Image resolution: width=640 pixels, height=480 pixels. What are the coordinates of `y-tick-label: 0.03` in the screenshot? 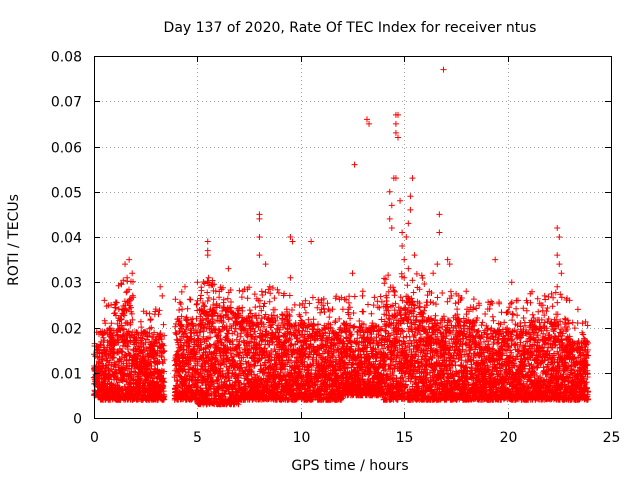 It's located at (66, 284).